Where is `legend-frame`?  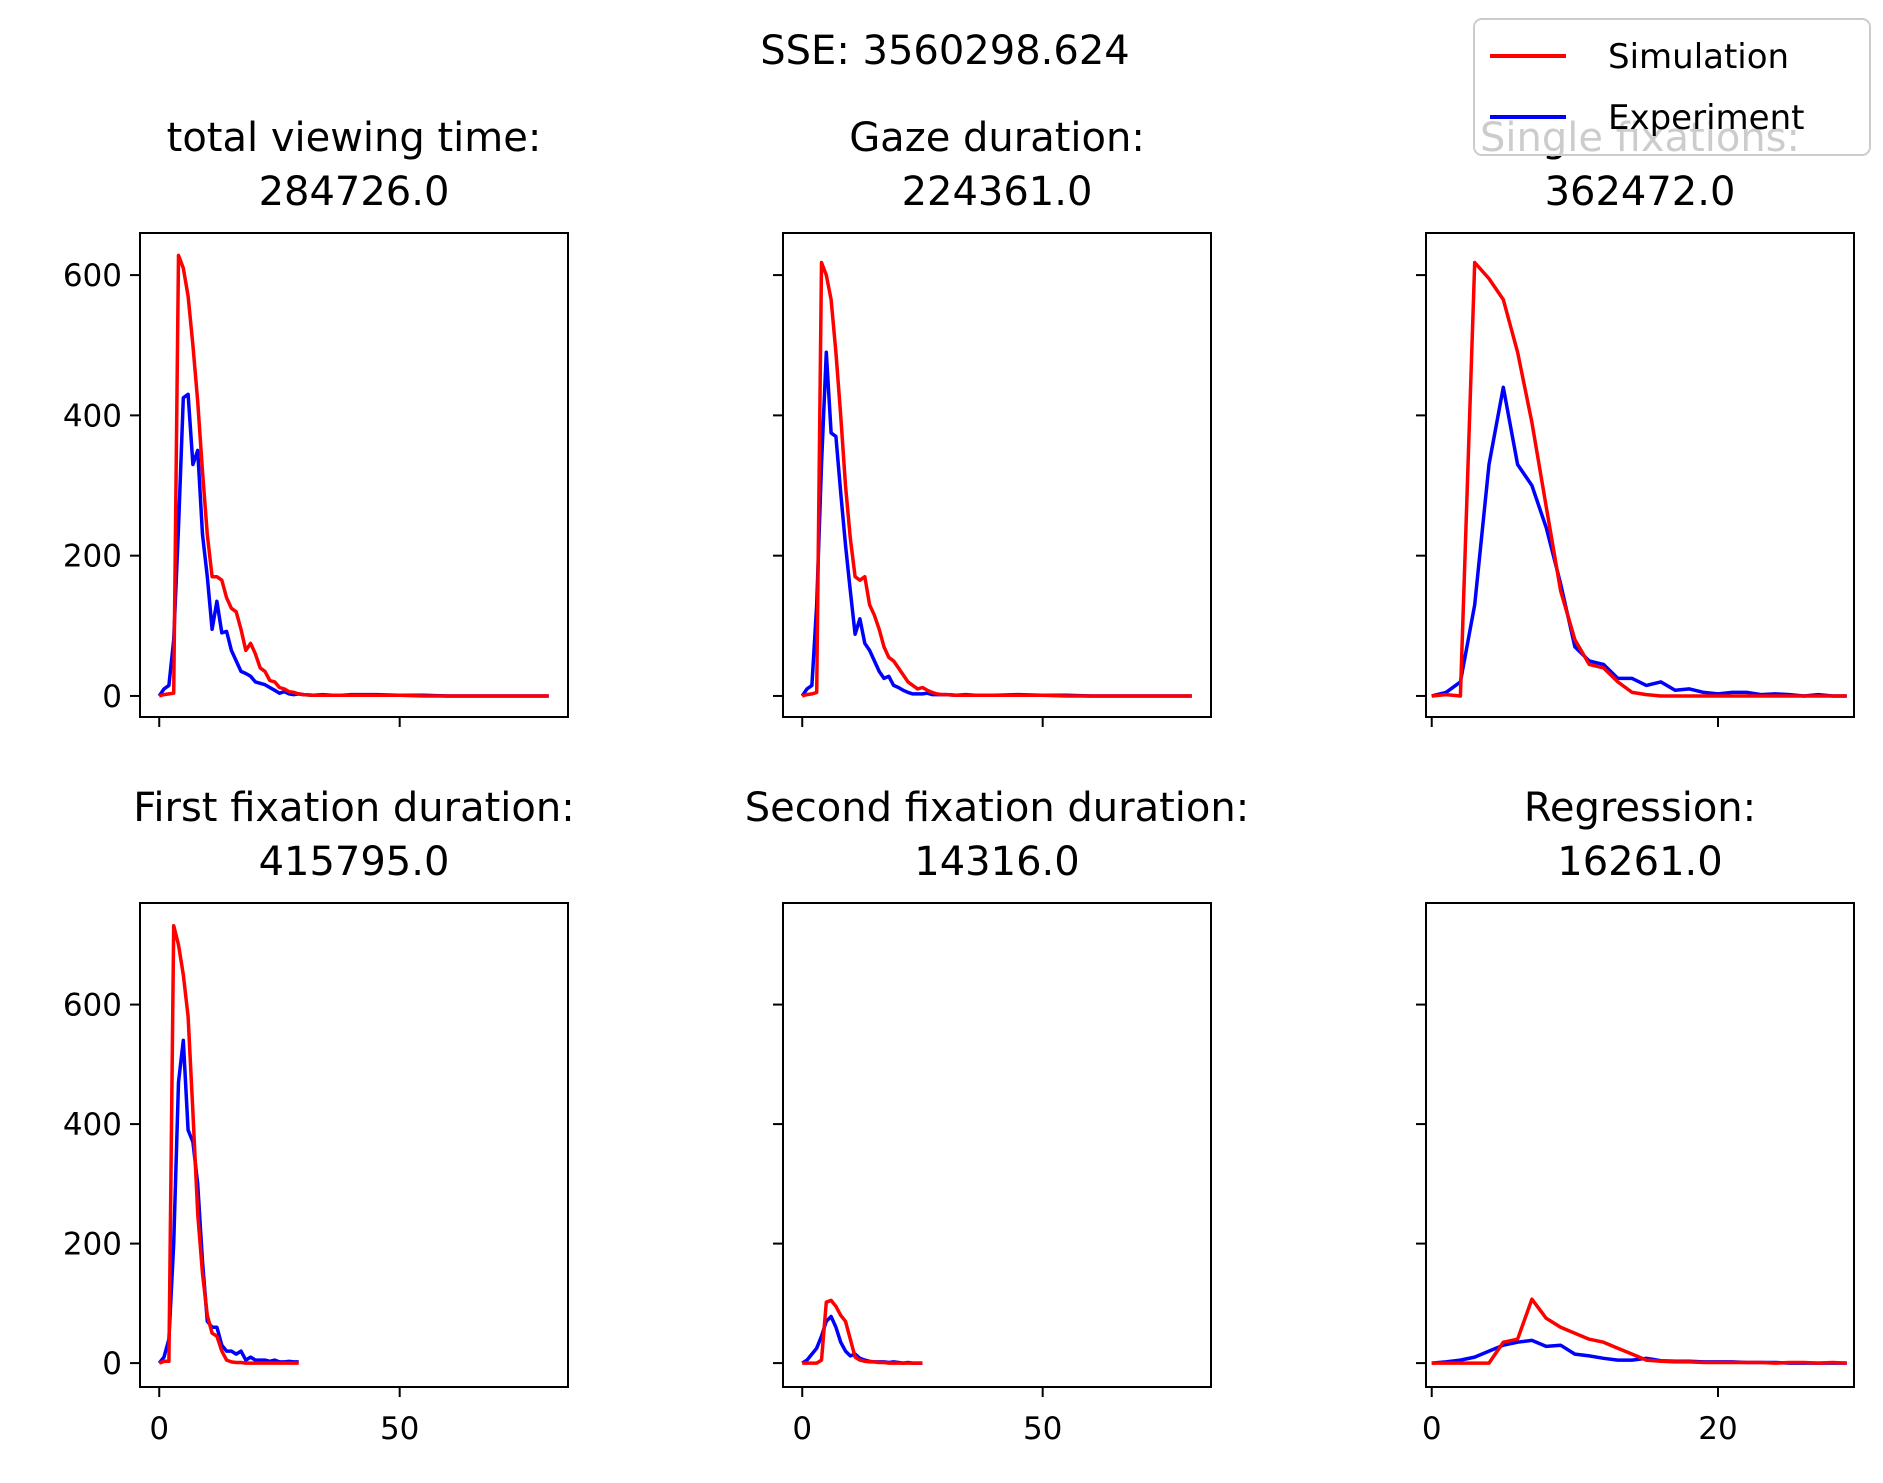 legend-frame is located at coordinates (1672, 87).